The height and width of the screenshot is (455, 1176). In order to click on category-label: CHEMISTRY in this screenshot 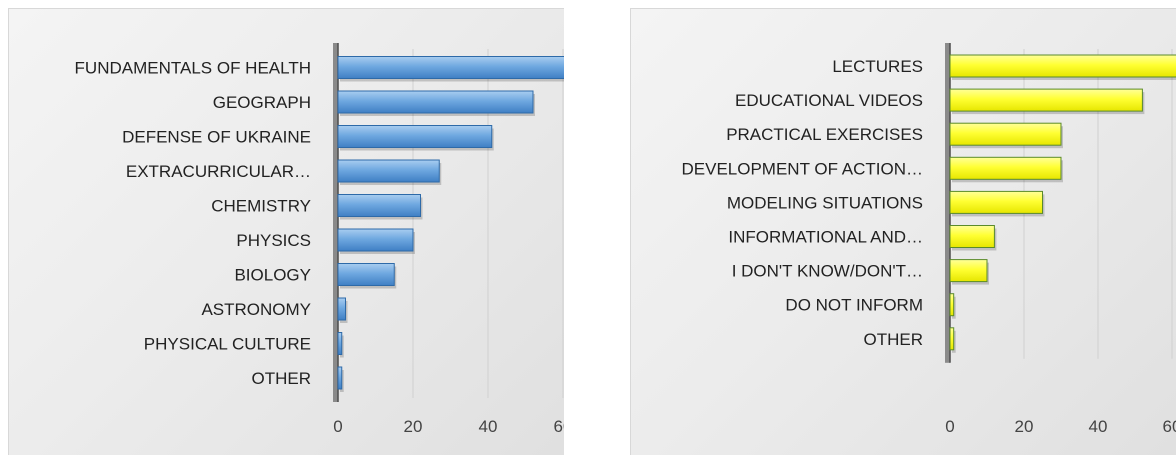, I will do `click(261, 206)`.